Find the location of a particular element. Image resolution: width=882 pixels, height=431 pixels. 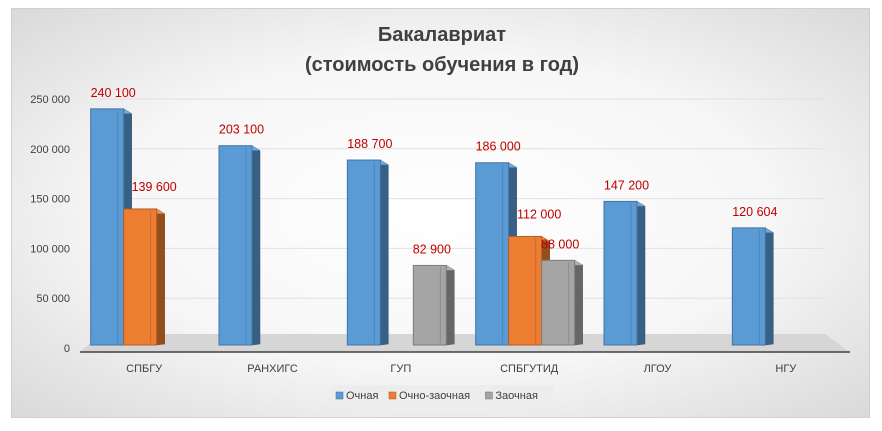

chart-title-line: Бакалавриат is located at coordinates (442, 35).